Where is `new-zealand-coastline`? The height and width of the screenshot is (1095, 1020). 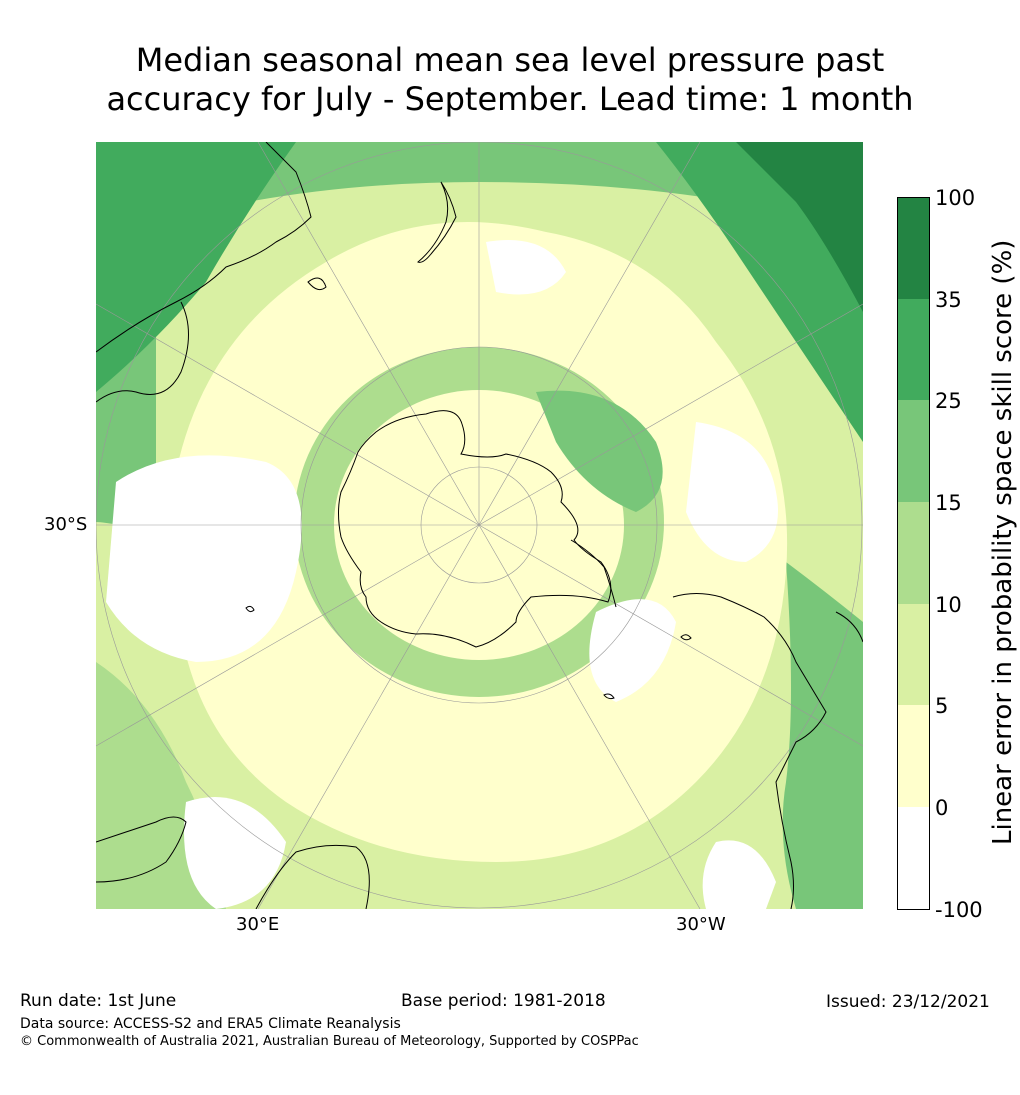 new-zealand-coastline is located at coordinates (437, 222).